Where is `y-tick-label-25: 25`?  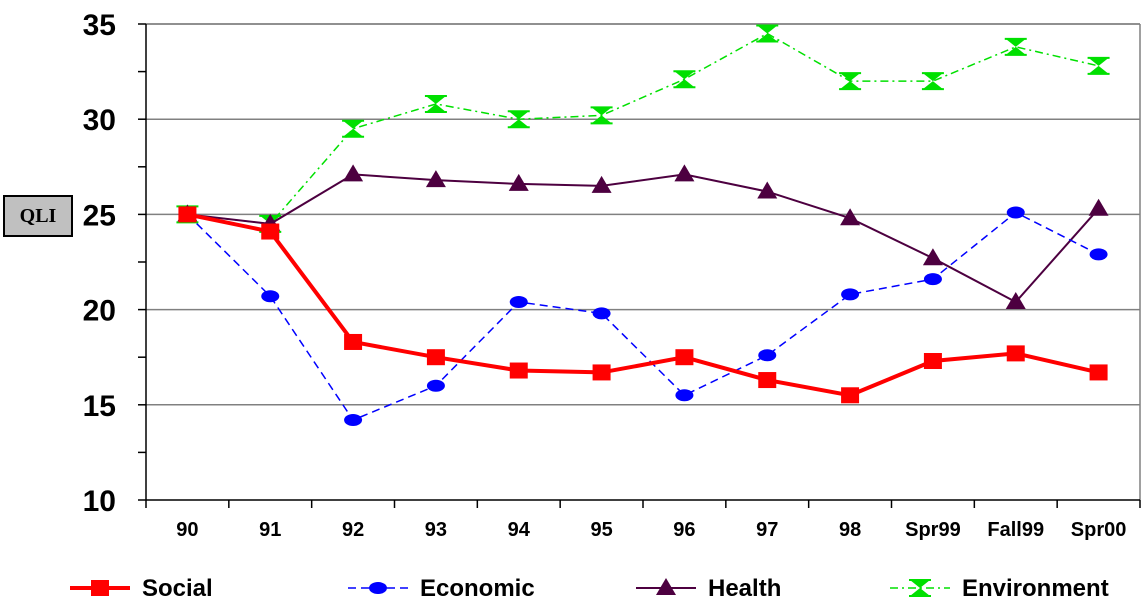
y-tick-label-25: 25 is located at coordinates (99, 215).